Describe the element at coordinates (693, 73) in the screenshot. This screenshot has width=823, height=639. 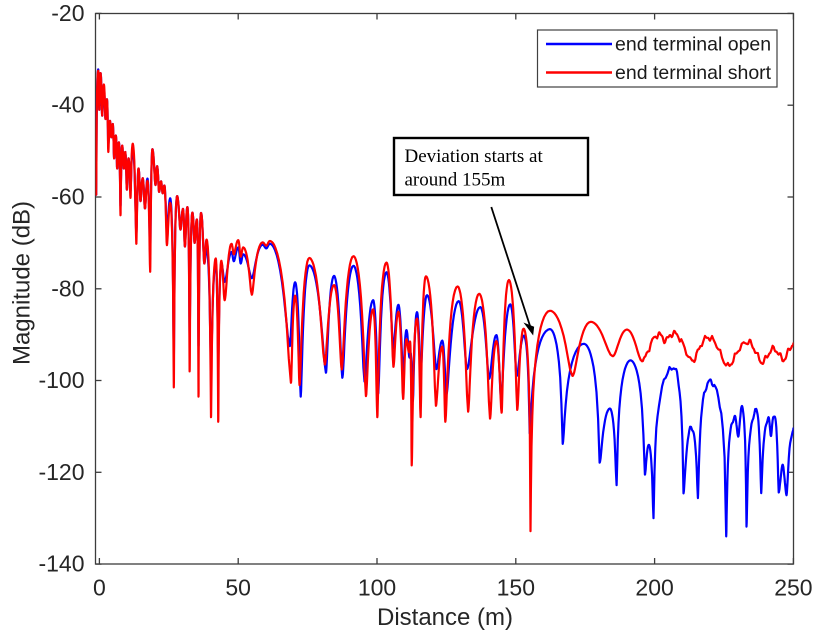
I see `svg-text: end terminal short` at that location.